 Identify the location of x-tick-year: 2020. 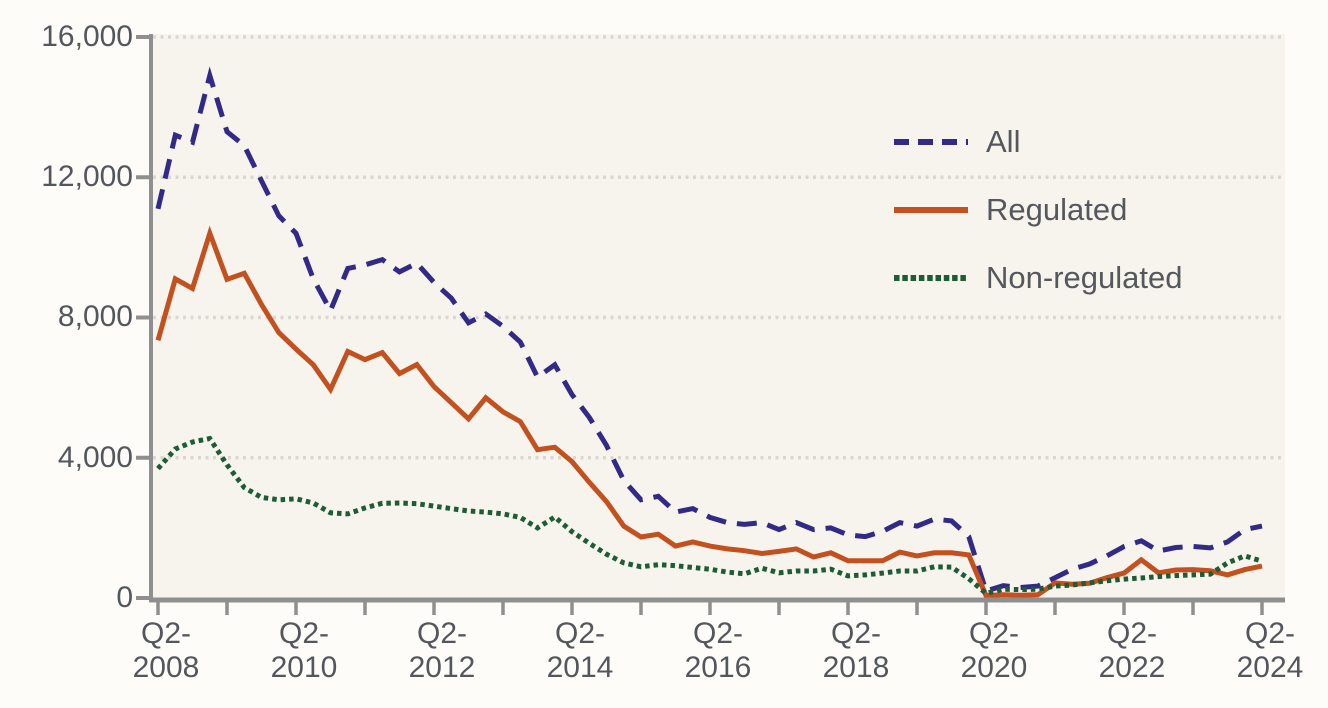
(994, 667).